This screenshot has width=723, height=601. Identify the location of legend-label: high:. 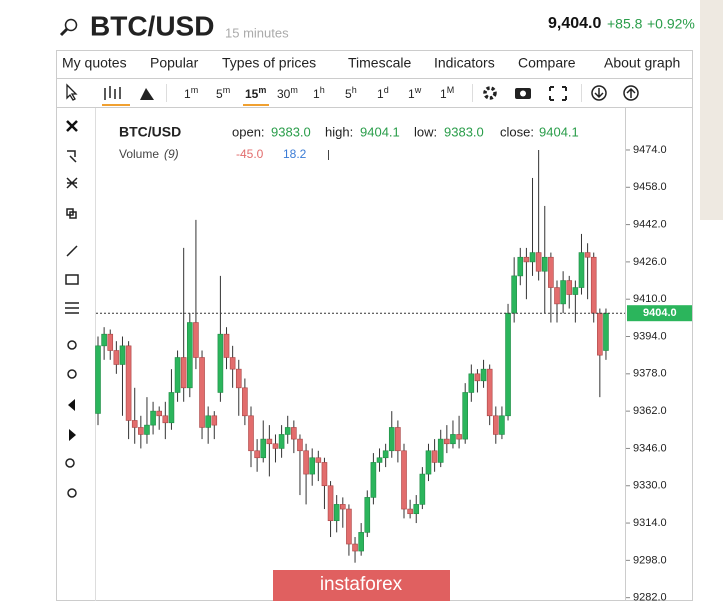
(339, 131).